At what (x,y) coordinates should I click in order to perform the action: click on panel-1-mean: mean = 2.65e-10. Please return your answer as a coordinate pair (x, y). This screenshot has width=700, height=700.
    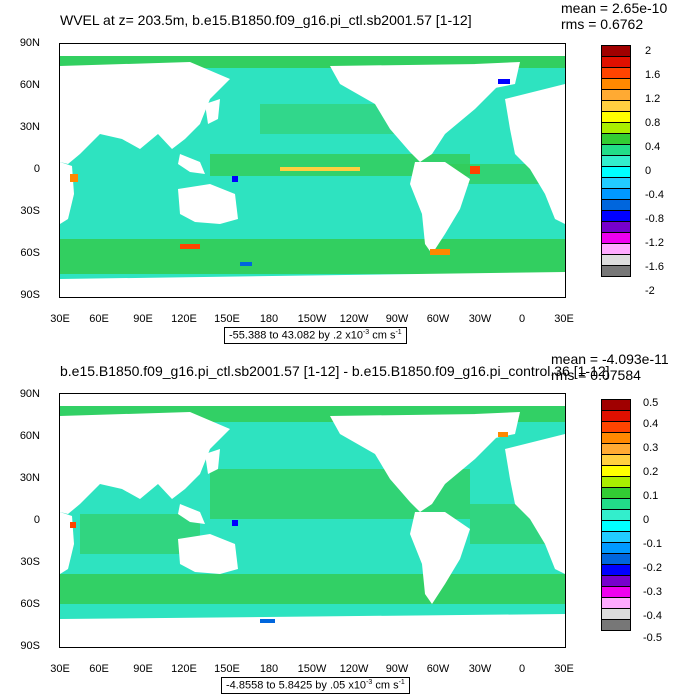
    Looking at the image, I should click on (614, 8).